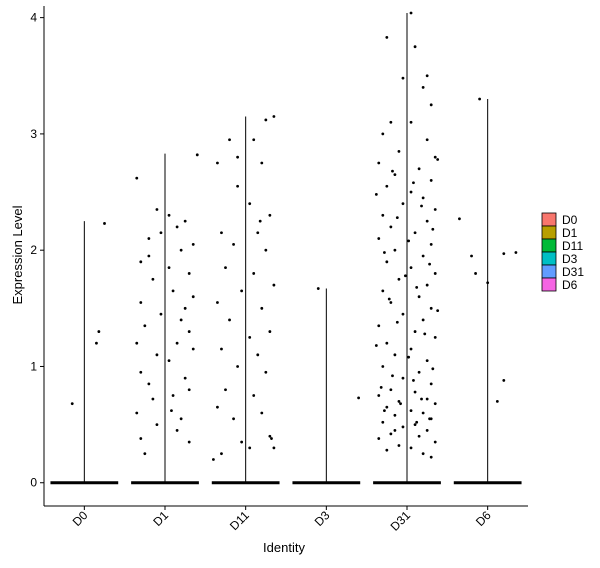  Describe the element at coordinates (17, 254) in the screenshot. I see `y-axis-title: Expression Level` at that location.